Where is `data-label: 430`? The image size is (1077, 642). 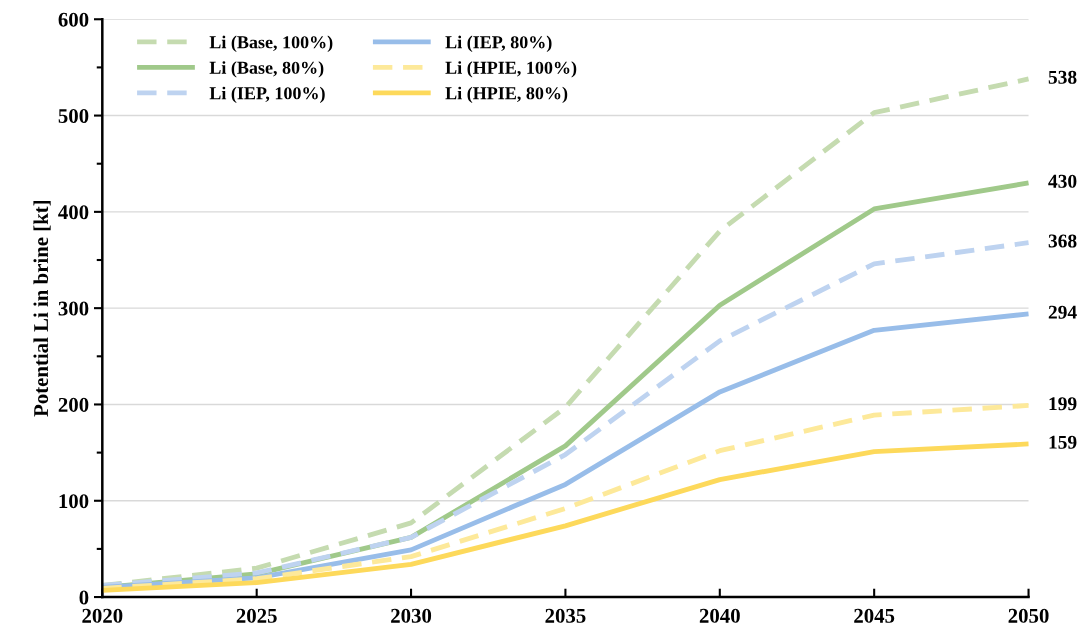 data-label: 430 is located at coordinates (1062, 181).